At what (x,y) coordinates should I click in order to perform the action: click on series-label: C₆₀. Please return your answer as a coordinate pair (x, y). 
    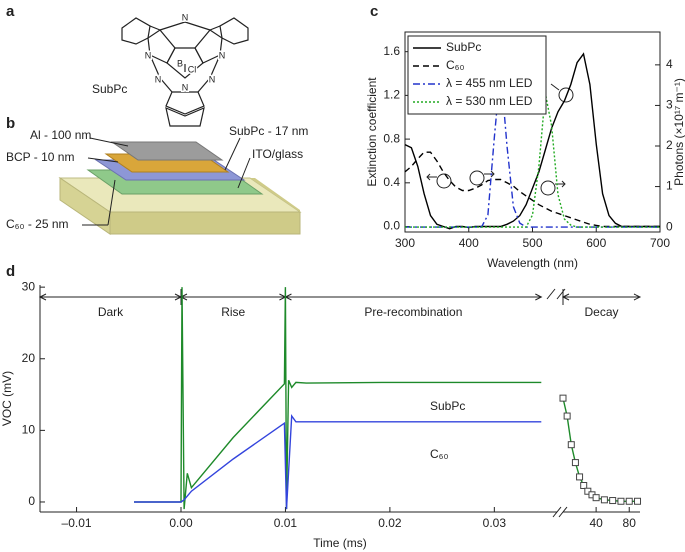
    Looking at the image, I should click on (439, 454).